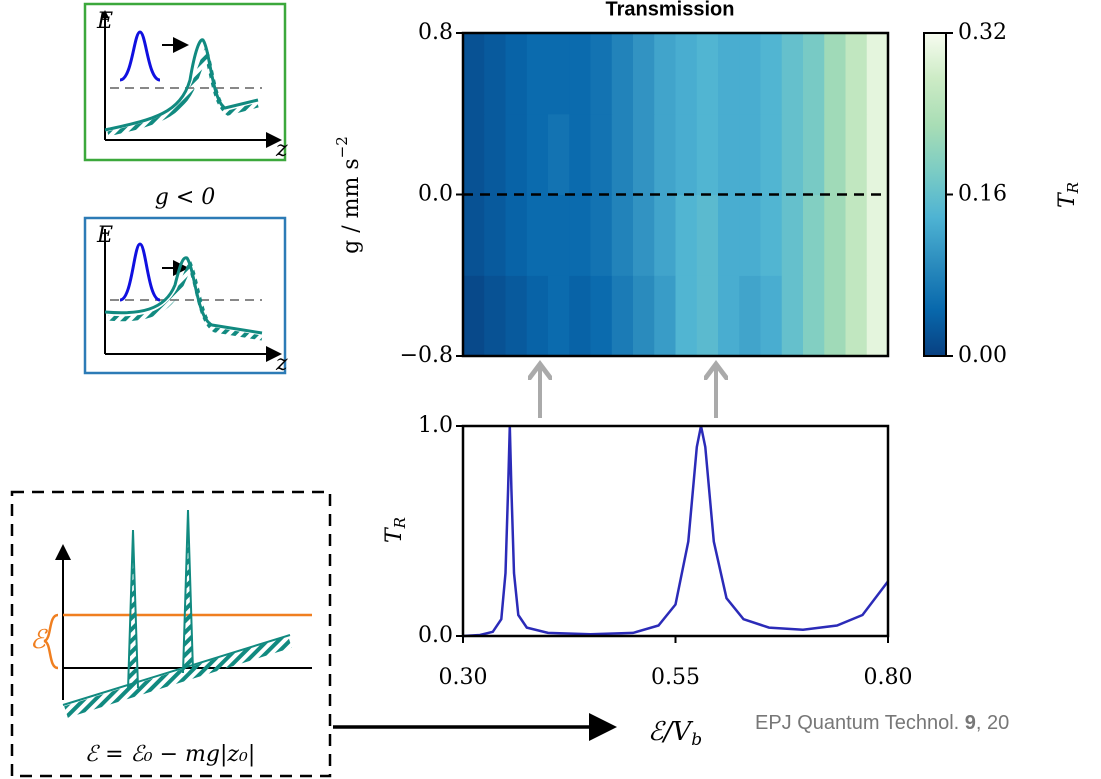  Describe the element at coordinates (435, 425) in the screenshot. I see `y-tick-label: 1.0` at that location.